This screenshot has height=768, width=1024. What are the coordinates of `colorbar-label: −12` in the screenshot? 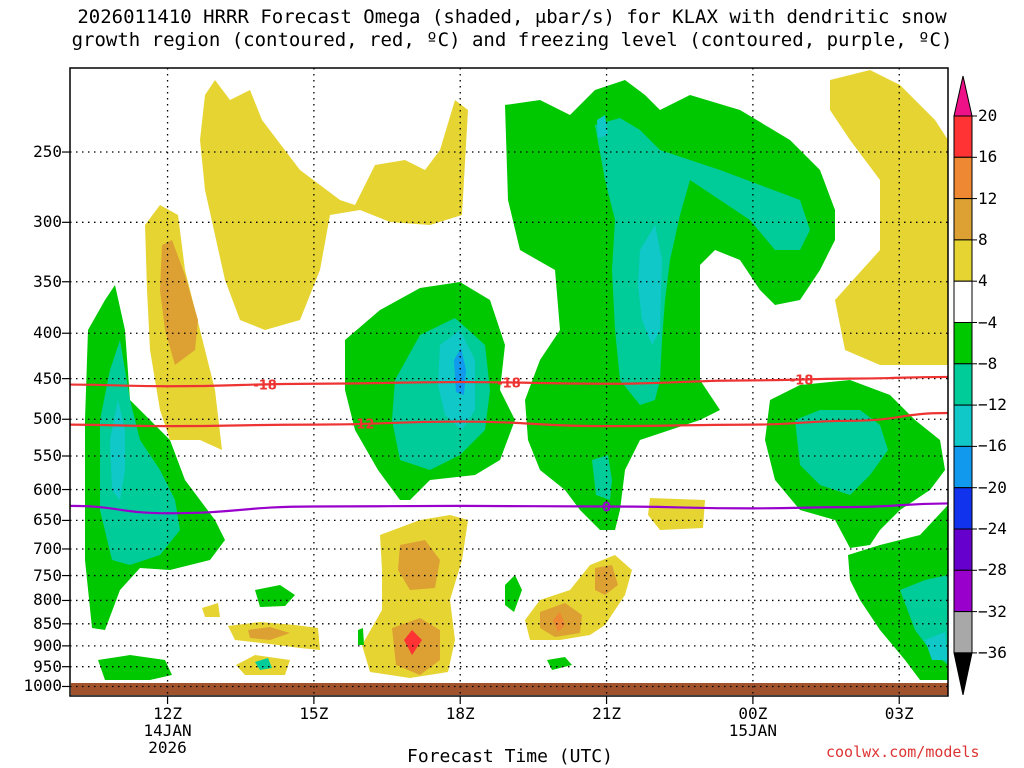 It's located at (992, 405).